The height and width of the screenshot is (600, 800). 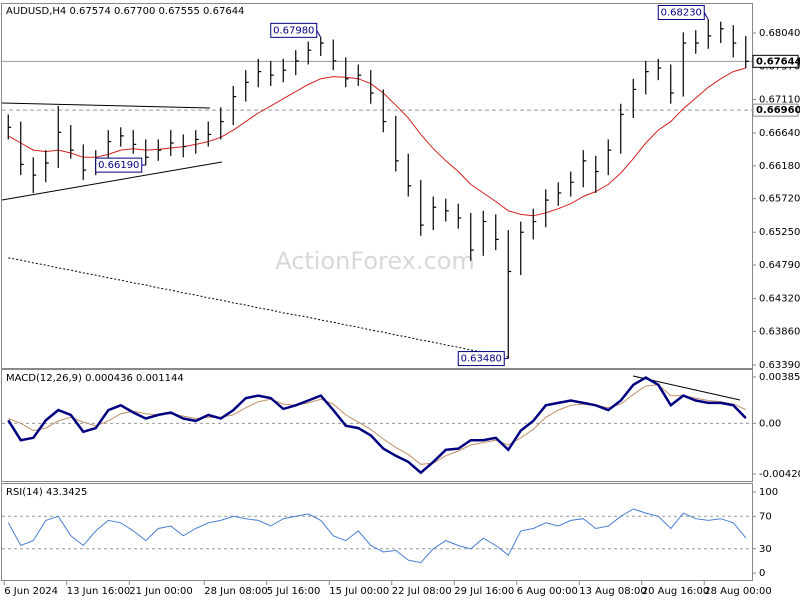 I want to click on macd-title: MACD(12,26,9) 0.000436 0.001144, so click(x=95, y=378).